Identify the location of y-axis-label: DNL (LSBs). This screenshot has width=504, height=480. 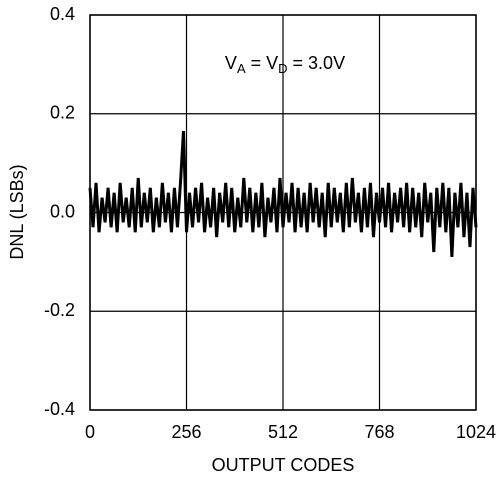
(17, 211).